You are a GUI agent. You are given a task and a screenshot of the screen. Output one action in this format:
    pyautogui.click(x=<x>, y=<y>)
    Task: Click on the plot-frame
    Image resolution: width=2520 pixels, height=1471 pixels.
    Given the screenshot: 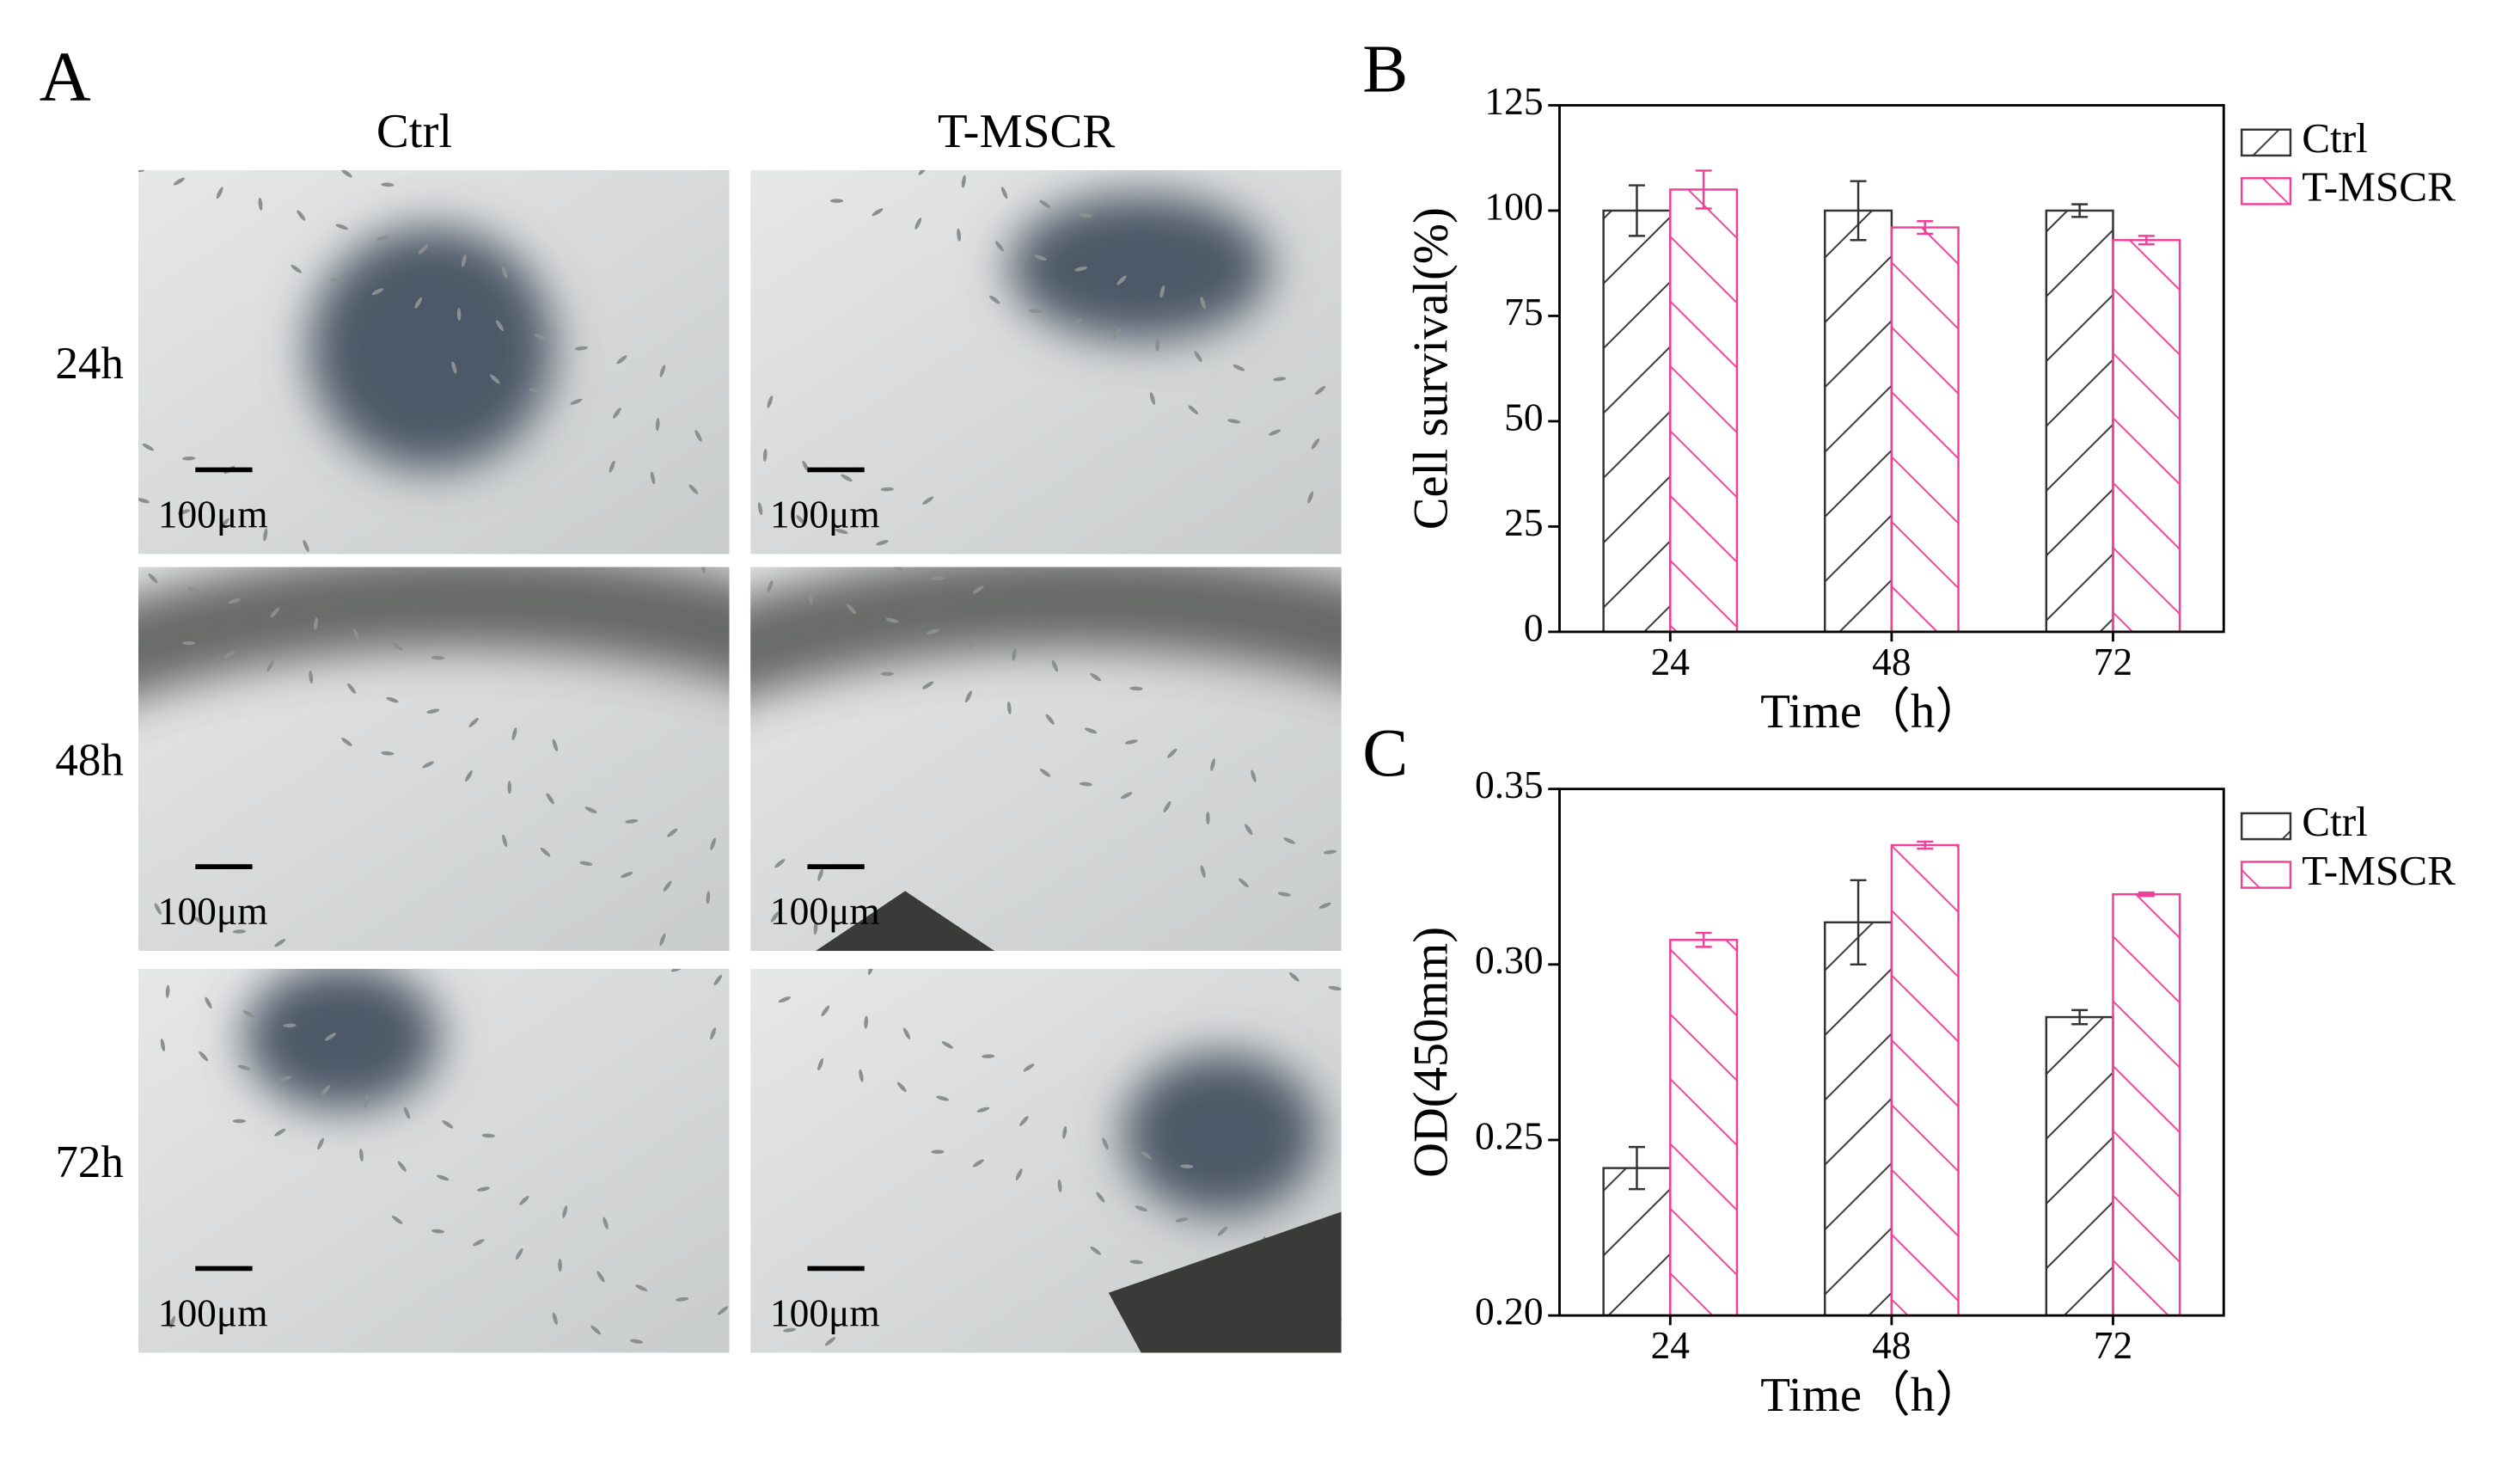 What is the action you would take?
    pyautogui.click(x=1891, y=1052)
    